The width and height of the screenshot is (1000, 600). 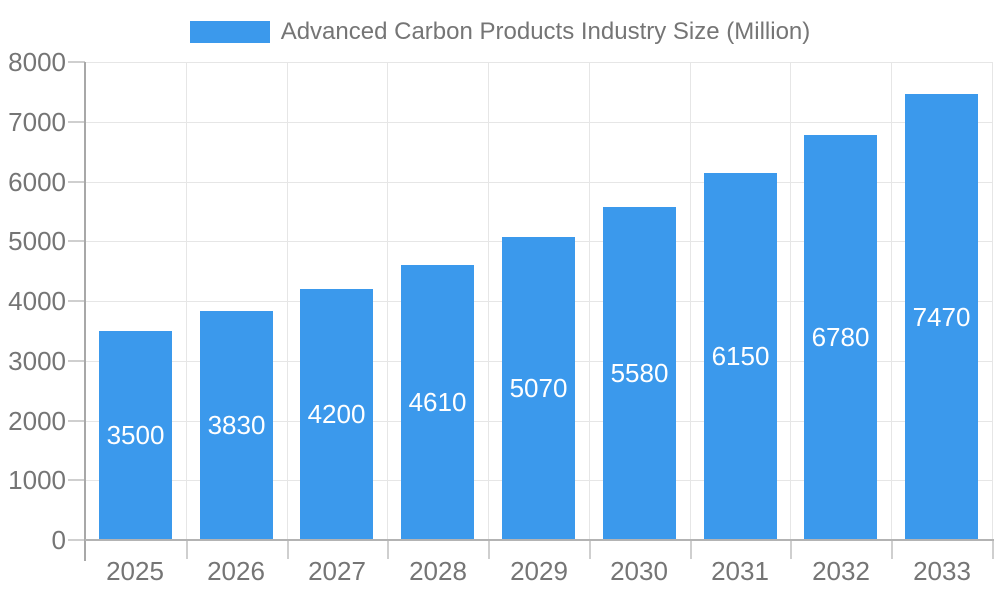 I want to click on bar-value-label: 5070, so click(x=538, y=388).